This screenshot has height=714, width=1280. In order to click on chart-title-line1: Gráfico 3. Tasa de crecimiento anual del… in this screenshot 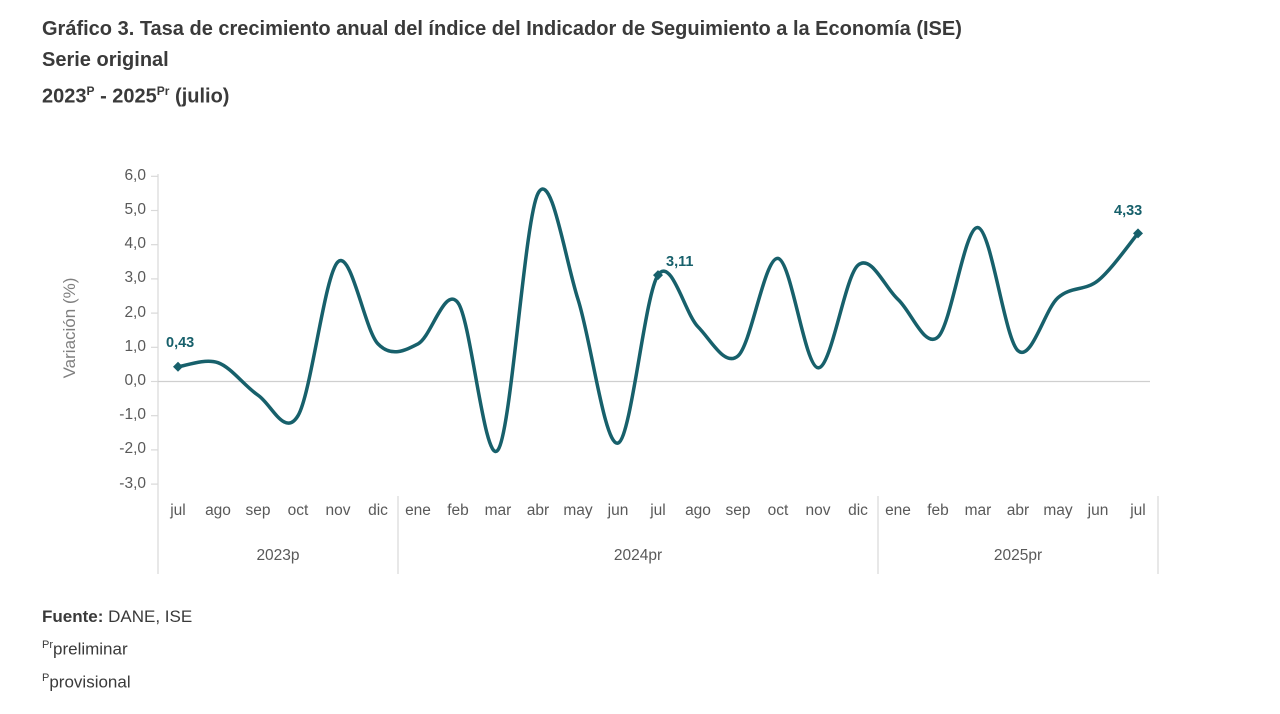, I will do `click(502, 29)`.